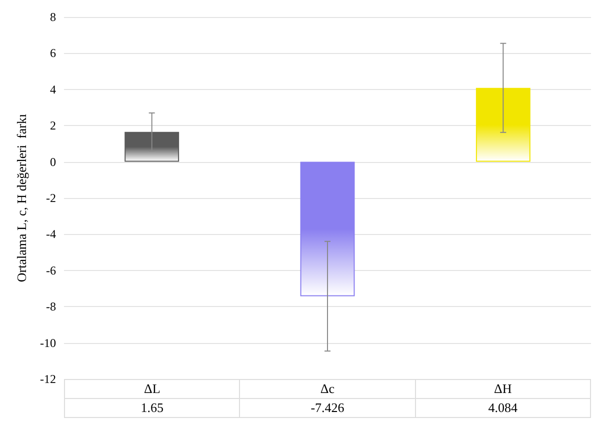 The width and height of the screenshot is (595, 423). I want to click on y-tick-label: 6, so click(53, 53).